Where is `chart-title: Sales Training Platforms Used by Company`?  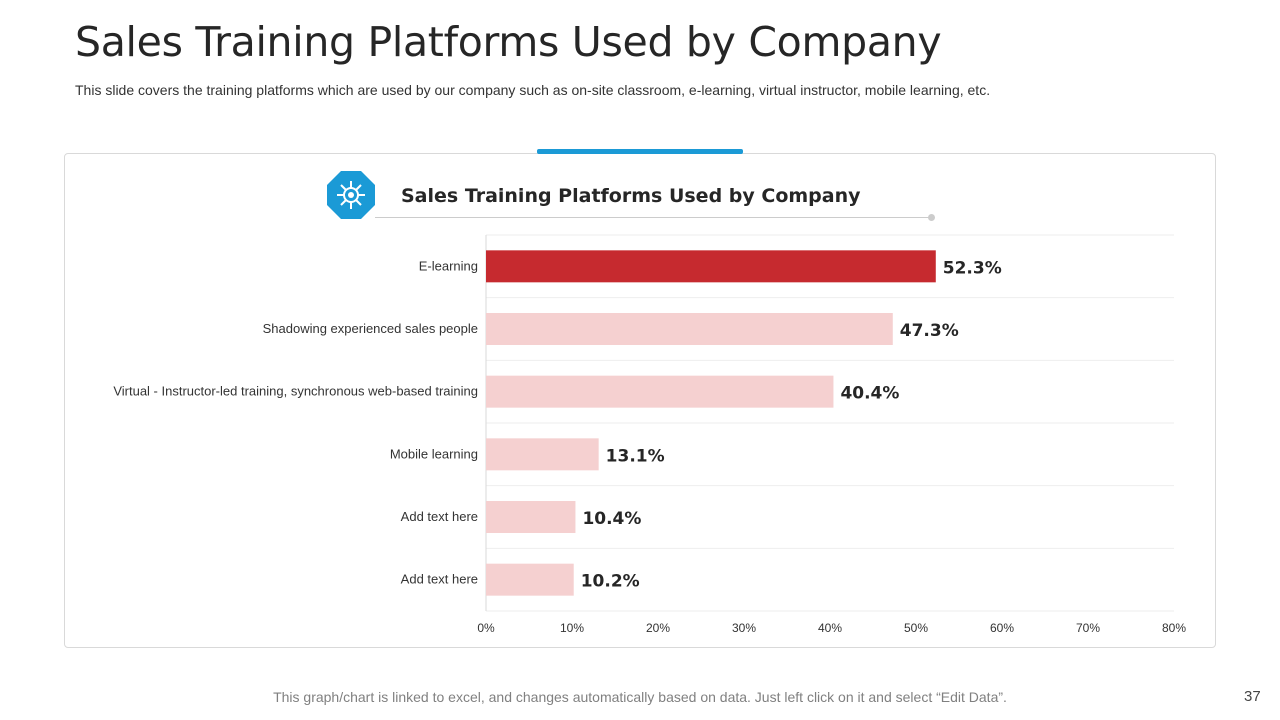 chart-title: Sales Training Platforms Used by Company is located at coordinates (631, 196).